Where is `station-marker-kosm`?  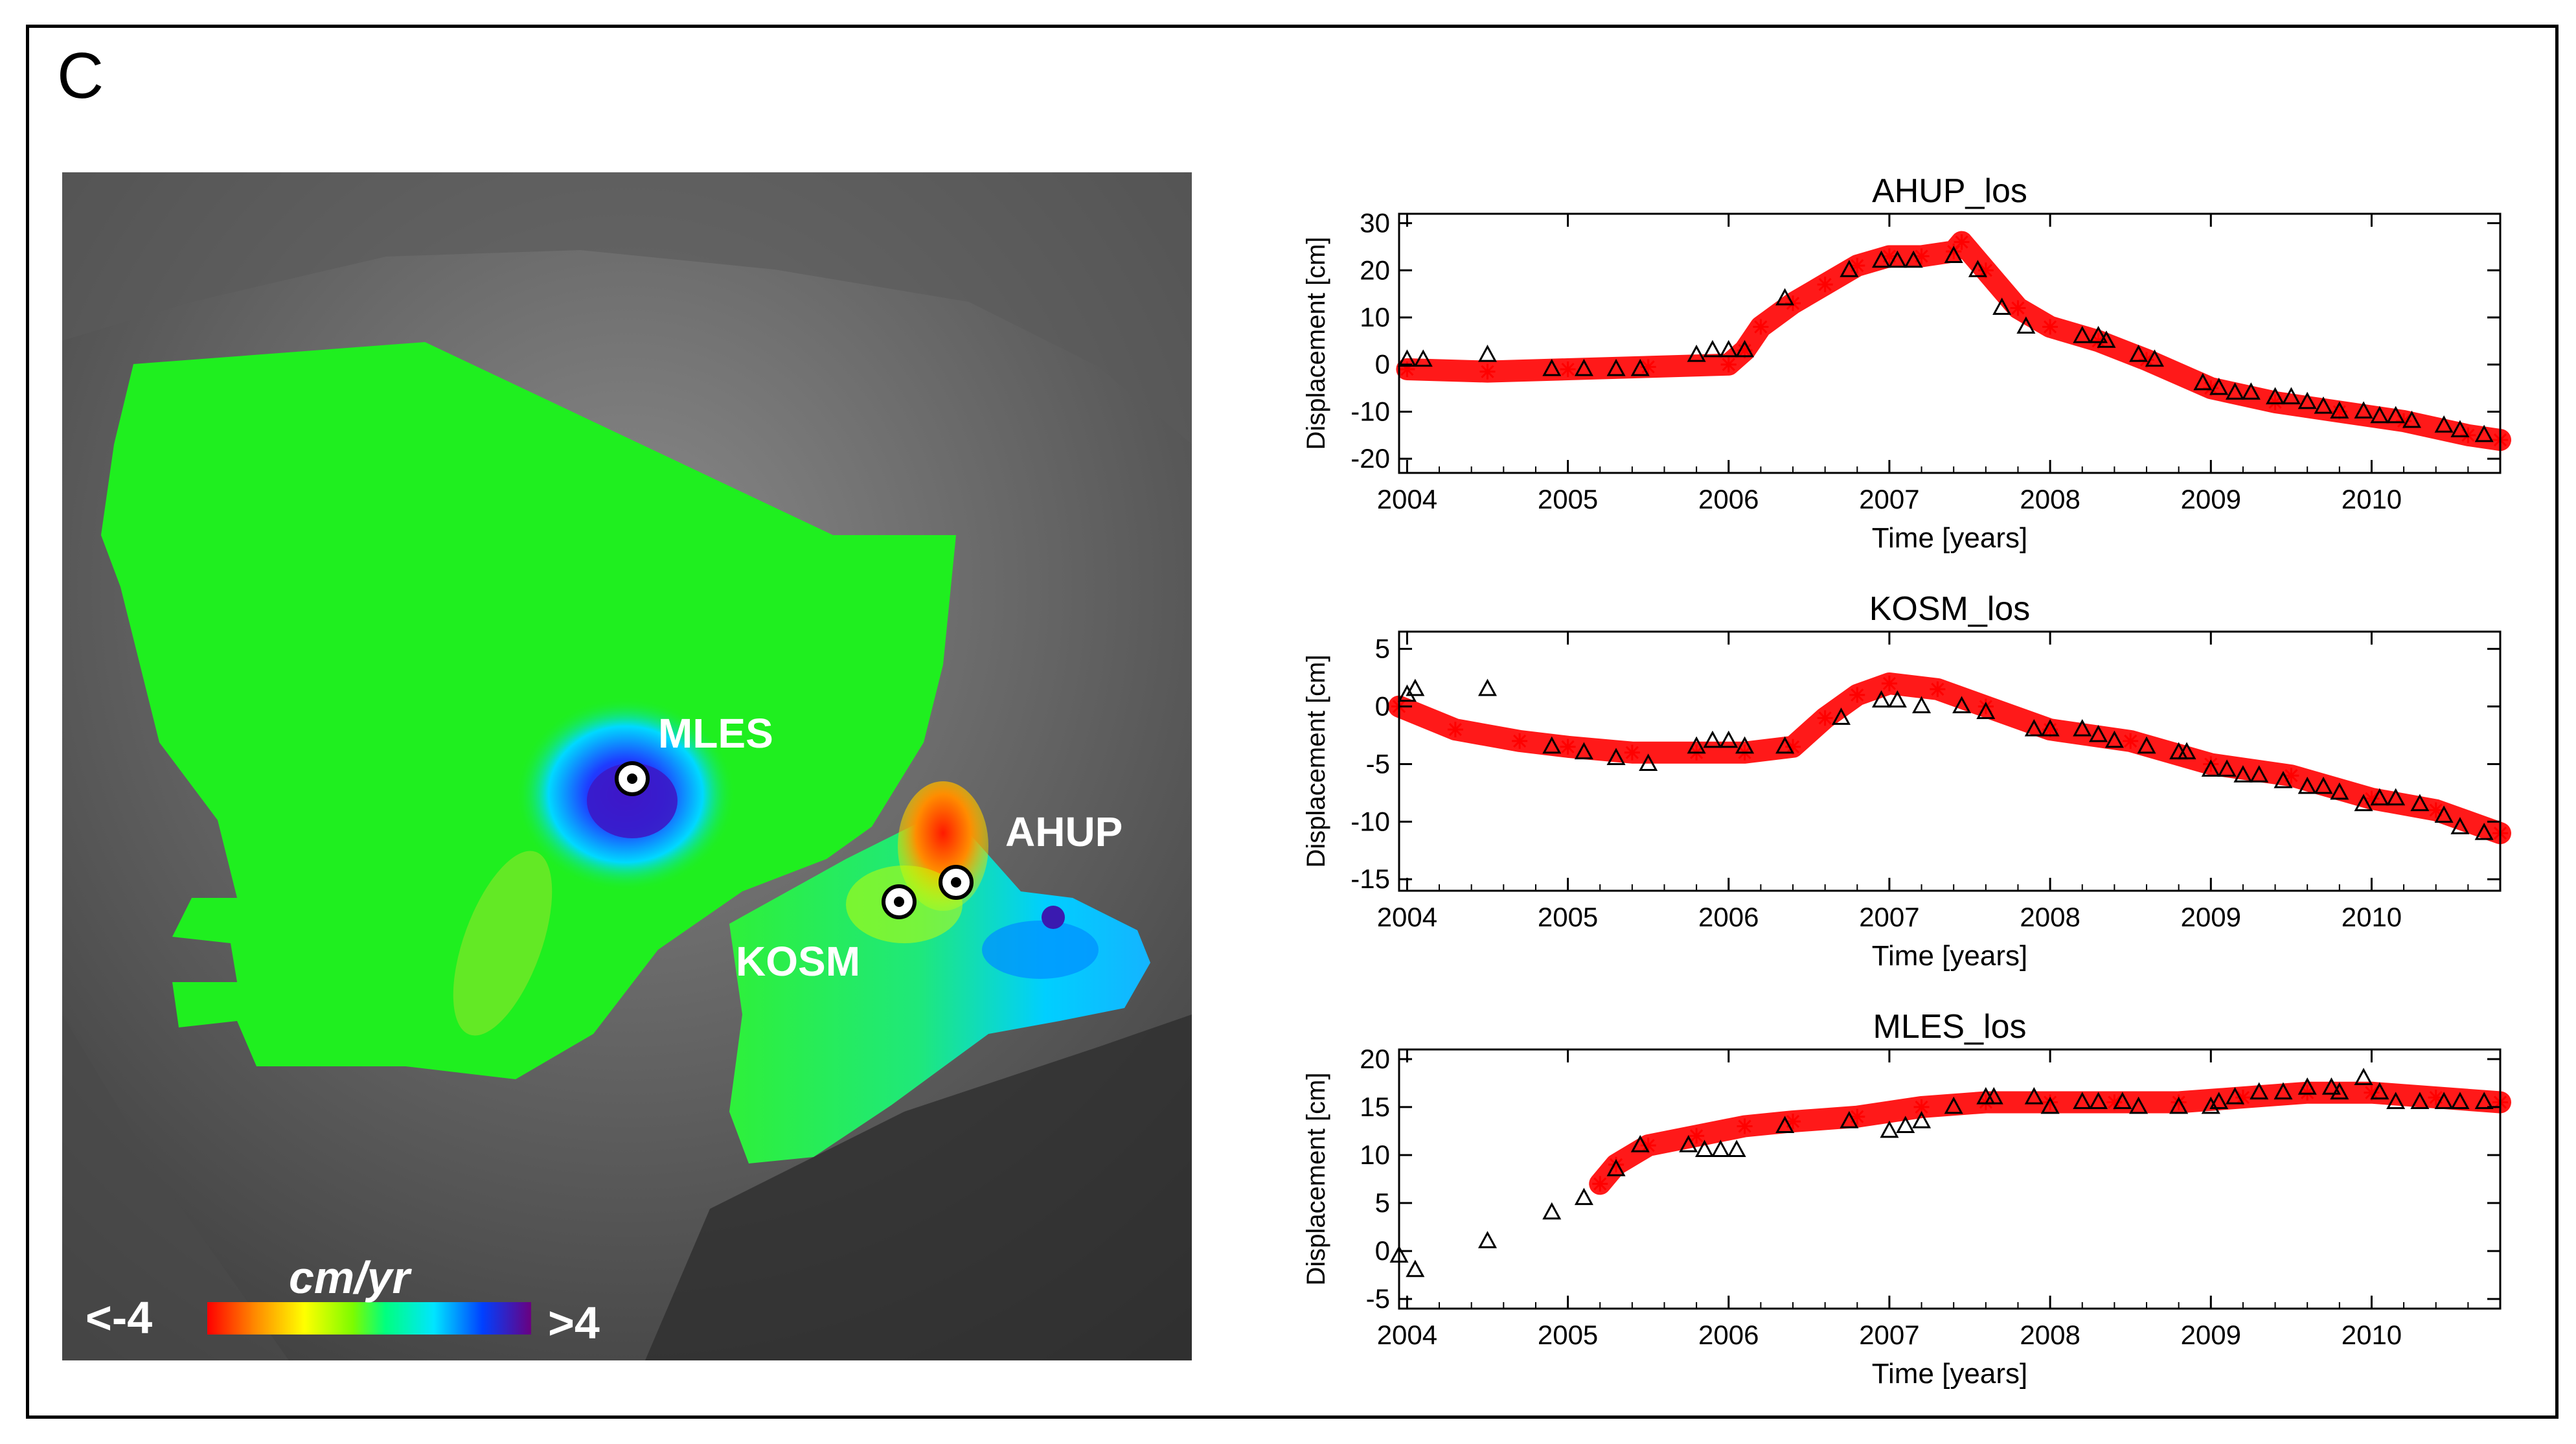 station-marker-kosm is located at coordinates (900, 901).